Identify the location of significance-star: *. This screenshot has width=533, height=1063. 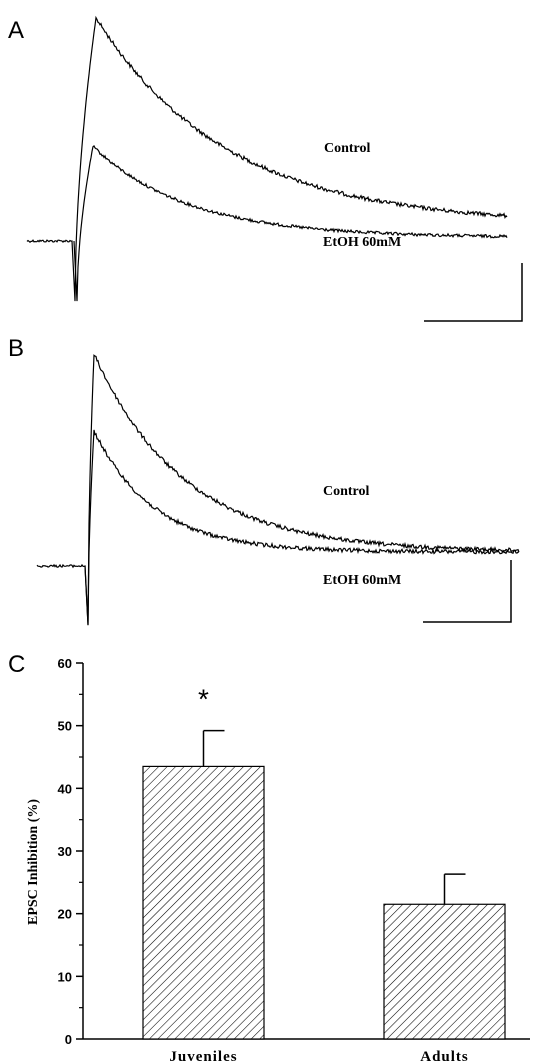
(203, 699).